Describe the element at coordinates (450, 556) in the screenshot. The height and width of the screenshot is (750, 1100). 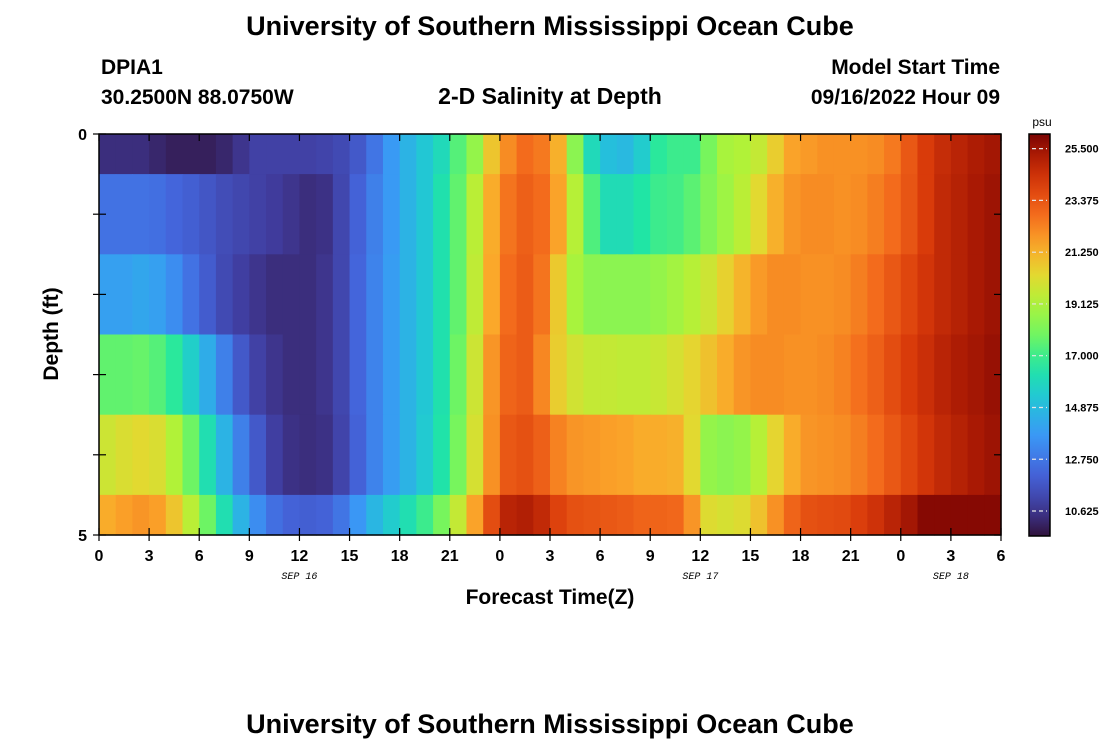
I see `x-tick-label: 21` at that location.